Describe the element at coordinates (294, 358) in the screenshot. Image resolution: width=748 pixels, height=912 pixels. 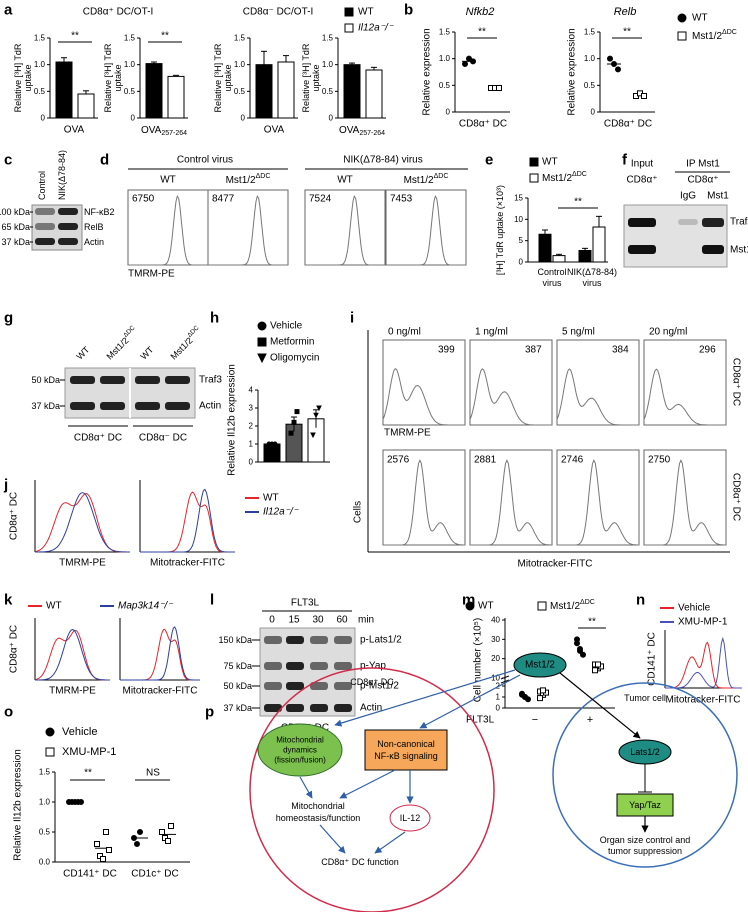
I see `legend-label: Oligomycin` at that location.